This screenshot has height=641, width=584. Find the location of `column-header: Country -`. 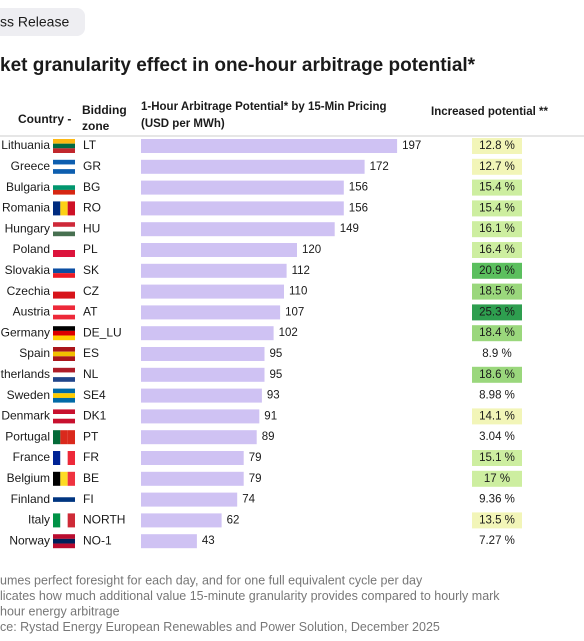

column-header: Country - is located at coordinates (44, 119).